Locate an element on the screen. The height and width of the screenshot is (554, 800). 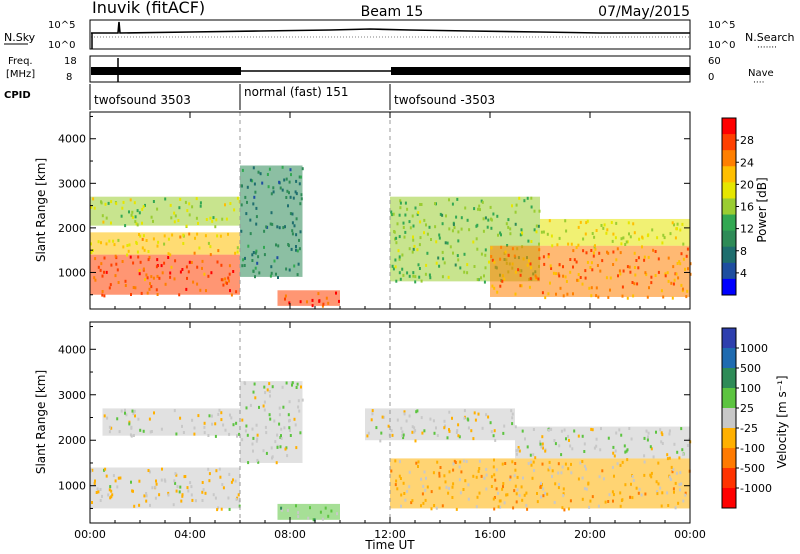
freq-panel: Freq. [MHz] 18 8 60 0 Nave ···· is located at coordinates (390, 71).